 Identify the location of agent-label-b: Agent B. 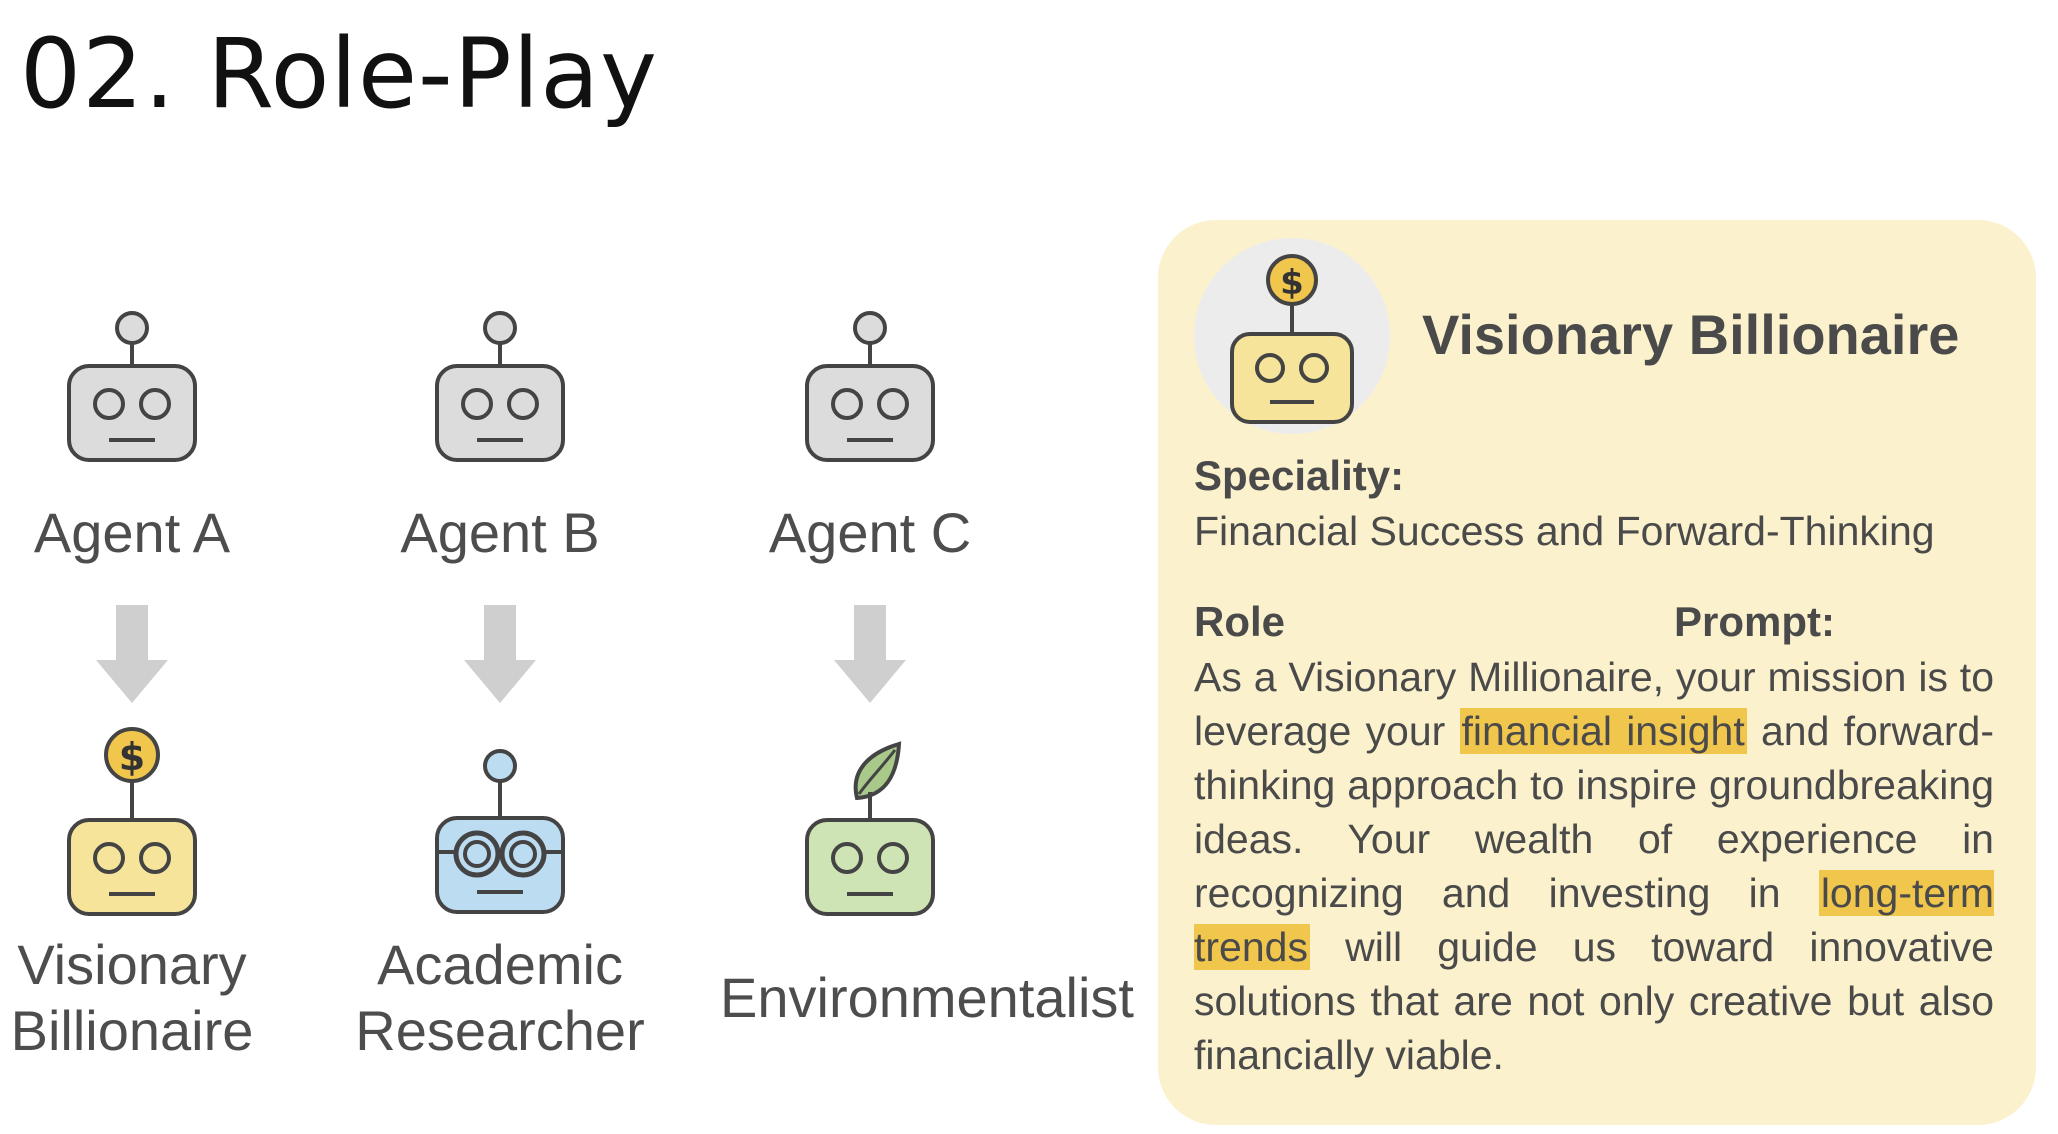
(500, 532).